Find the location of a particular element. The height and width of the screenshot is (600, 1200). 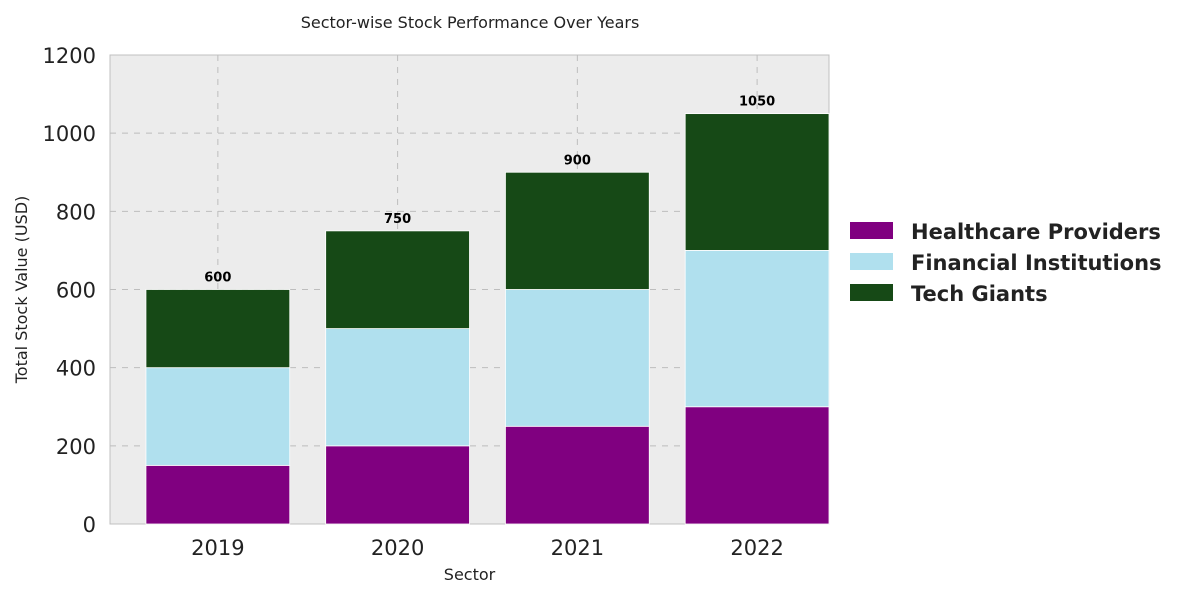

x-tick-label: 2019 is located at coordinates (217, 548).